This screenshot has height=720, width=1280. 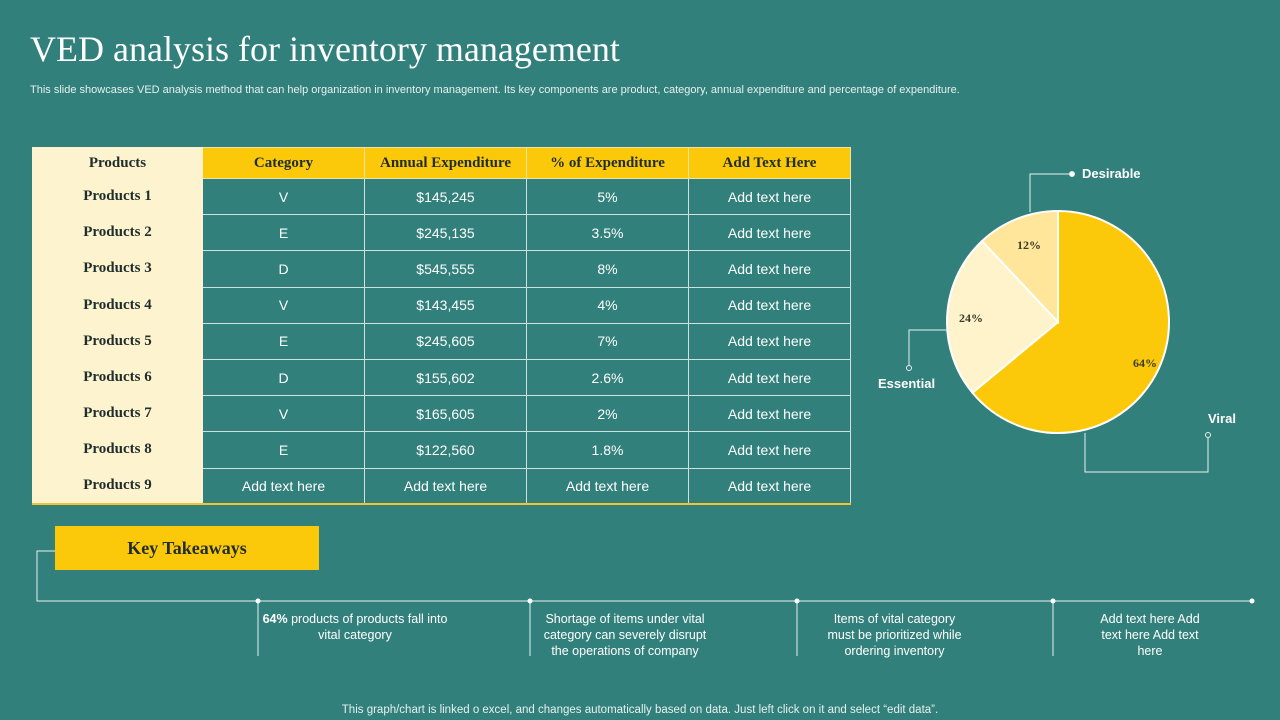 I want to click on cell-product: Products 9, so click(x=117, y=486).